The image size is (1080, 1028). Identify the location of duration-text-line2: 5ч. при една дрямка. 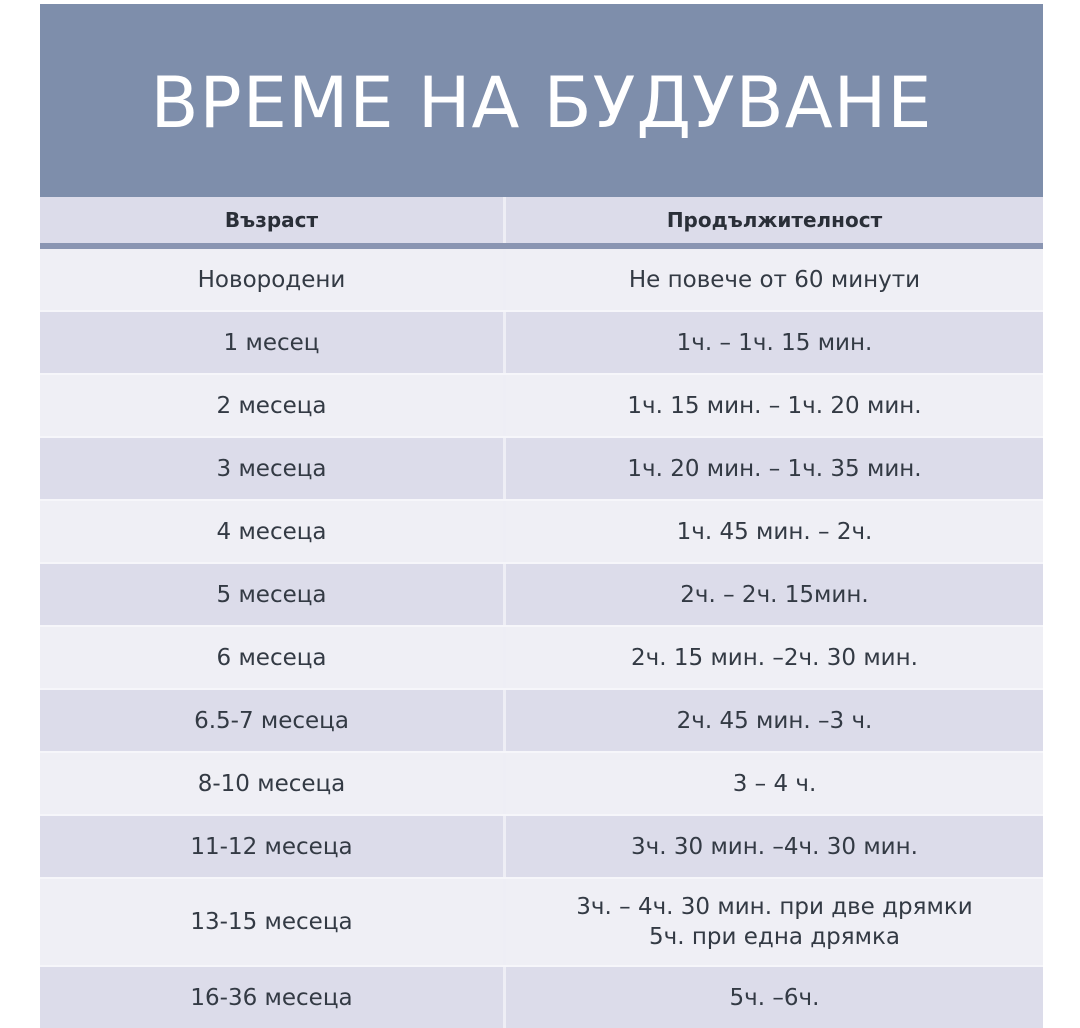
(774, 937).